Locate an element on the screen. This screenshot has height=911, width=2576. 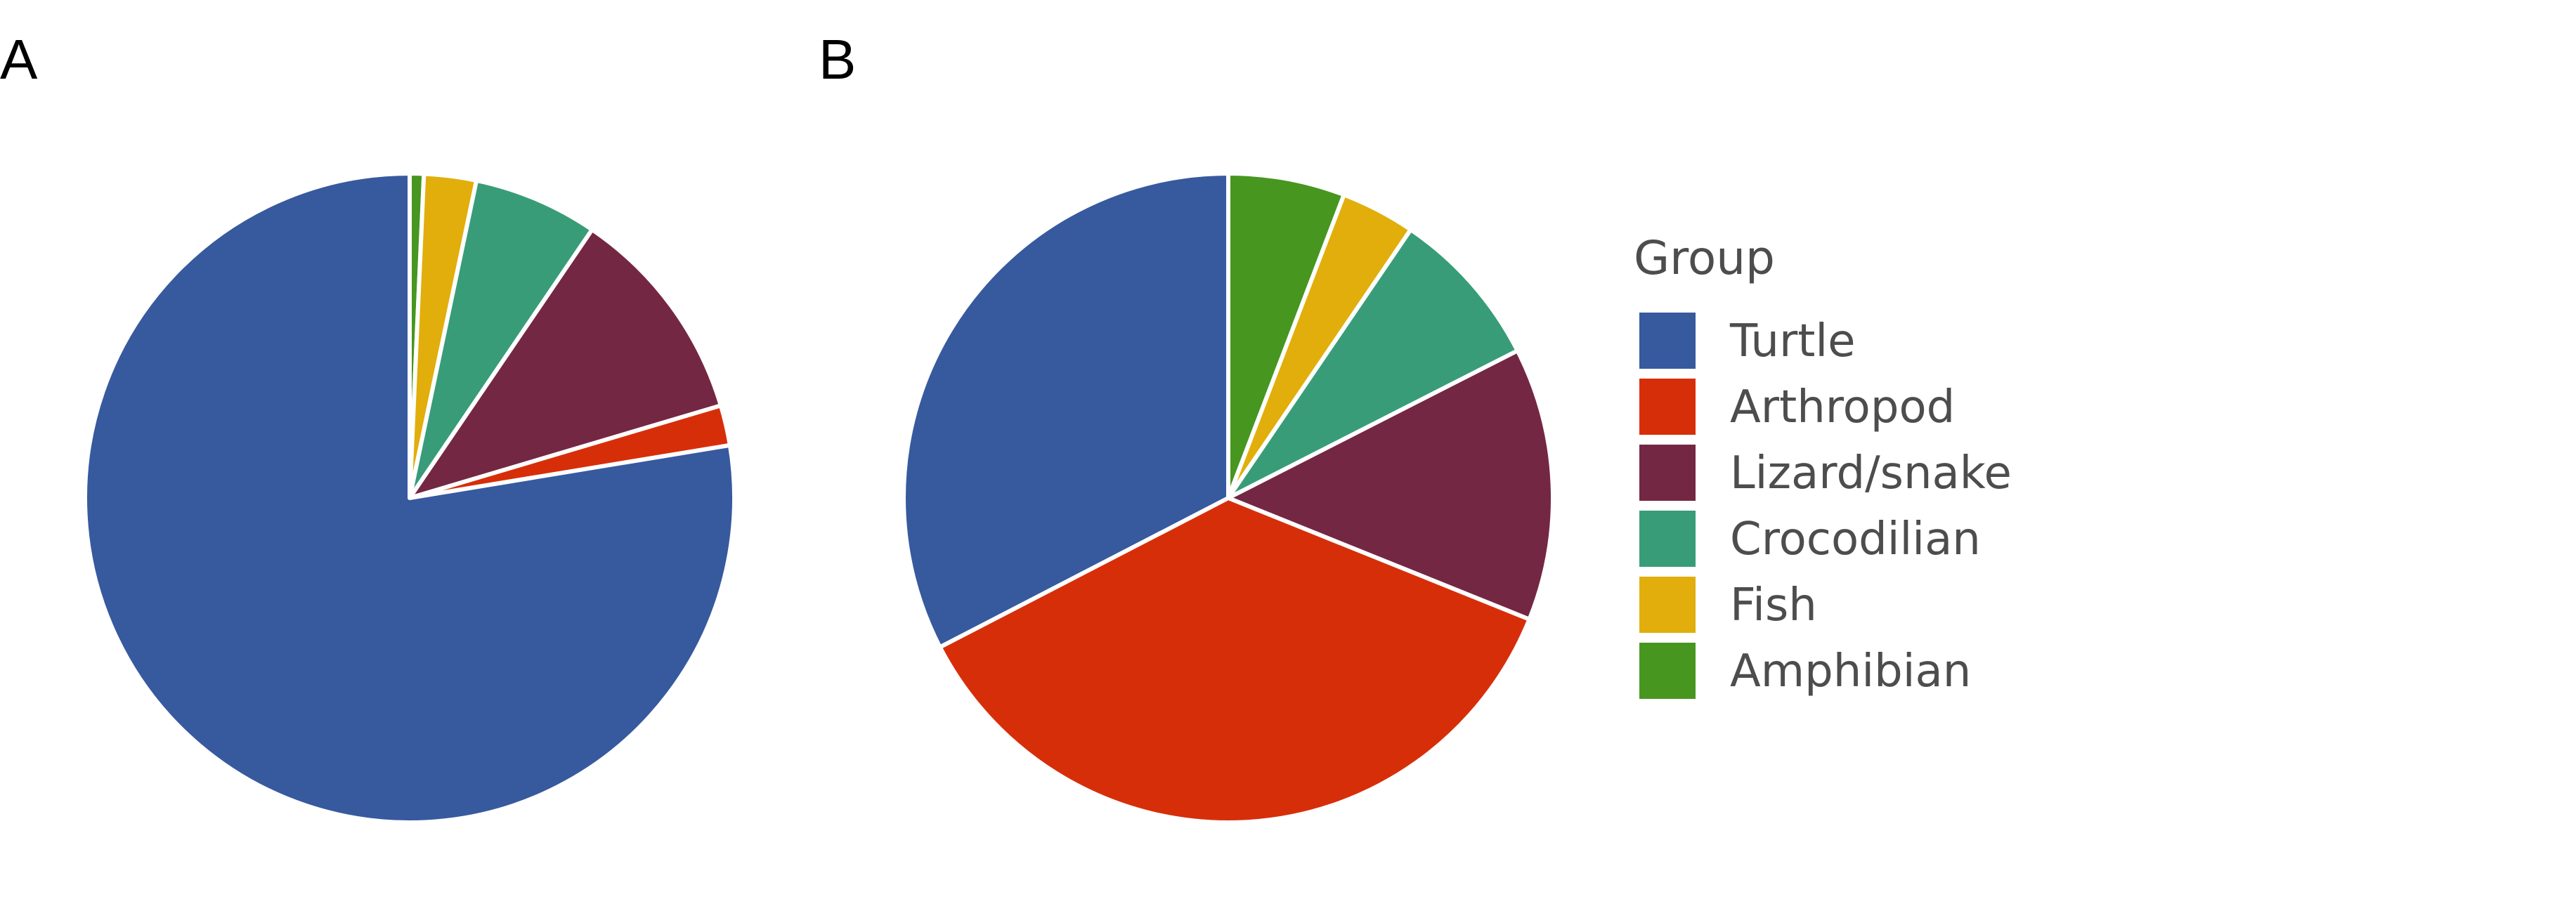
legend-swatch-amphibian is located at coordinates (1667, 671).